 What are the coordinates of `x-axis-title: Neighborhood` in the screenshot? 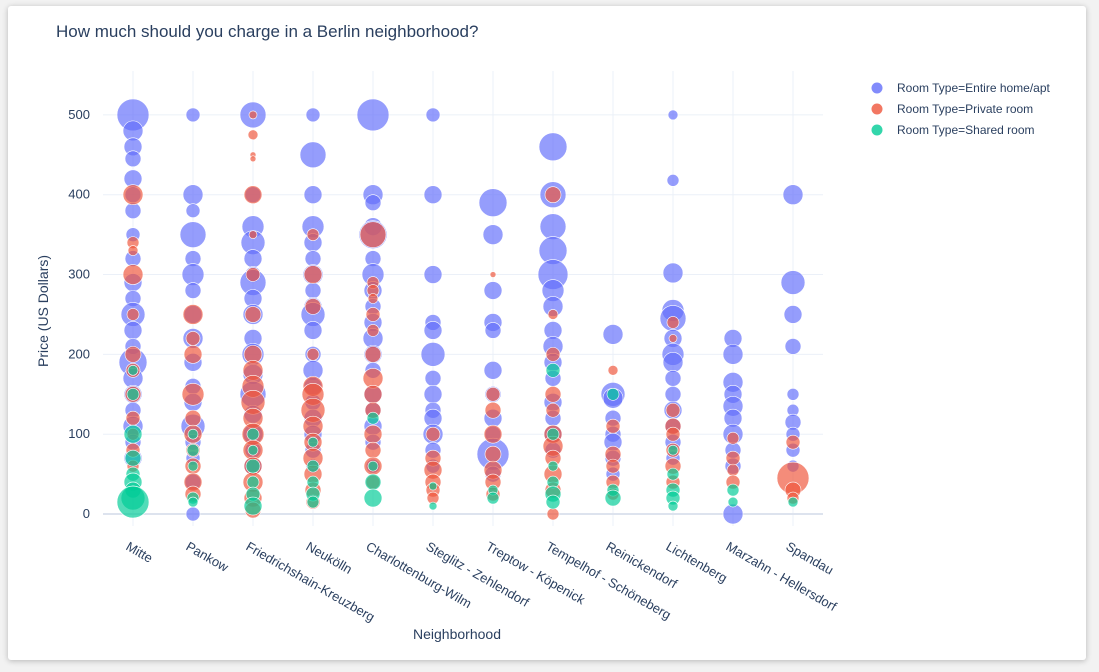 It's located at (457, 634).